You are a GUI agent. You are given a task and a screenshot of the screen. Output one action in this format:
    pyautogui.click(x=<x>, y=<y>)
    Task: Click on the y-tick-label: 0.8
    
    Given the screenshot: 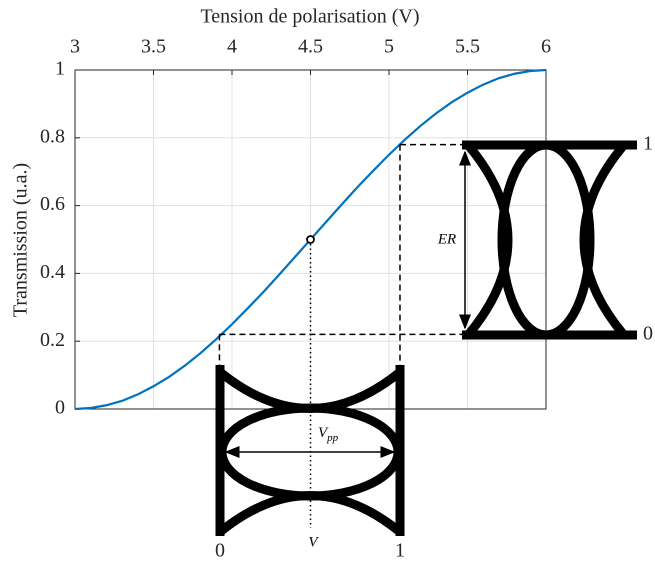 What is the action you would take?
    pyautogui.click(x=52, y=136)
    